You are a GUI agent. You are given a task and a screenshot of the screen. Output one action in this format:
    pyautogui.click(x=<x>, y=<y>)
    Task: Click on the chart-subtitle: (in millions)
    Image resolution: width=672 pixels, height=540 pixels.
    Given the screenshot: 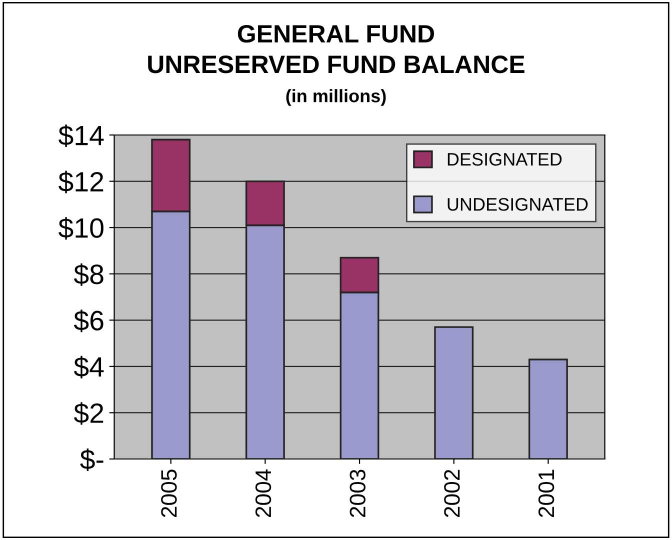 What is the action you would take?
    pyautogui.click(x=336, y=97)
    